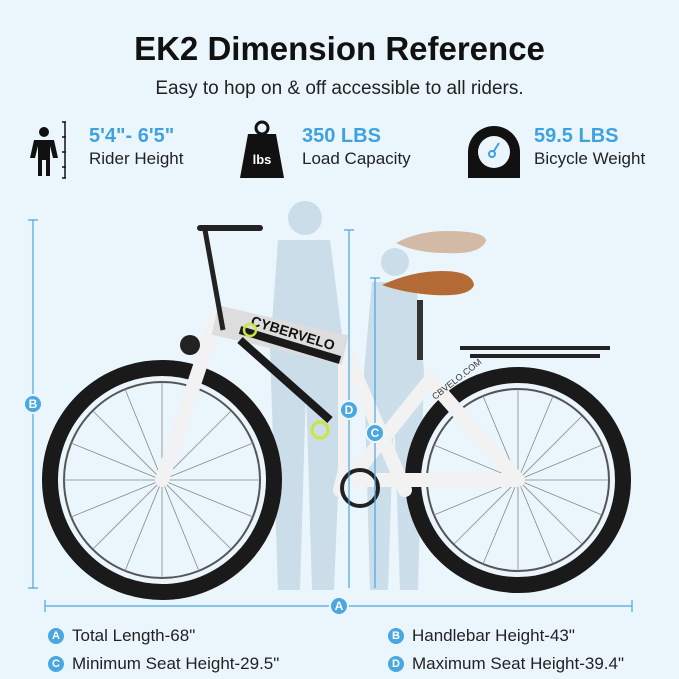  What do you see at coordinates (576, 136) in the screenshot?
I see `spec-value: 59.5 LBS` at bounding box center [576, 136].